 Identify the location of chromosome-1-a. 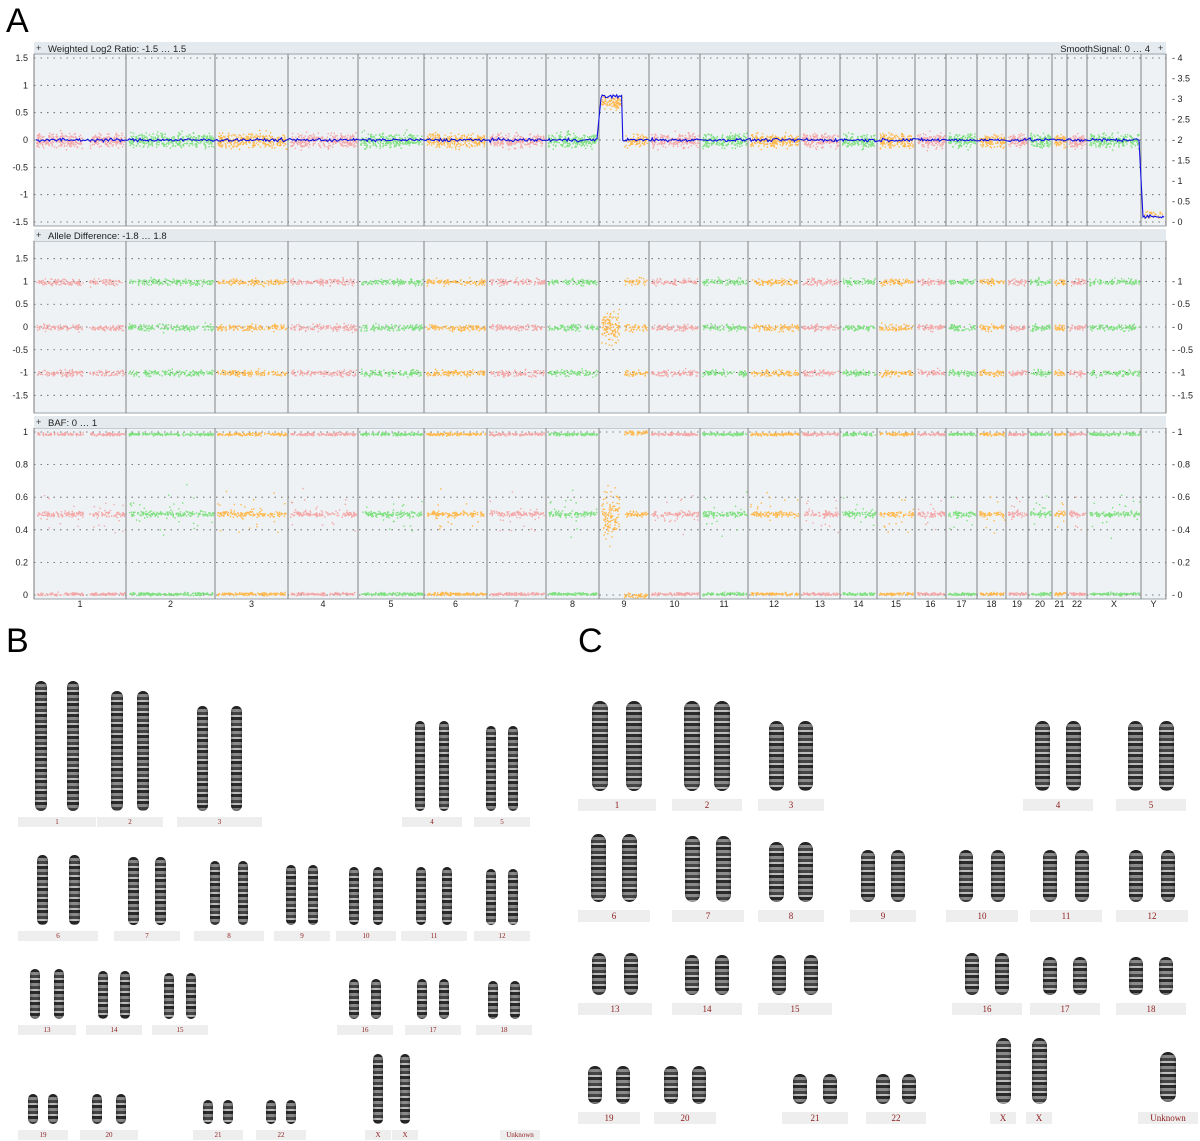
(41, 746).